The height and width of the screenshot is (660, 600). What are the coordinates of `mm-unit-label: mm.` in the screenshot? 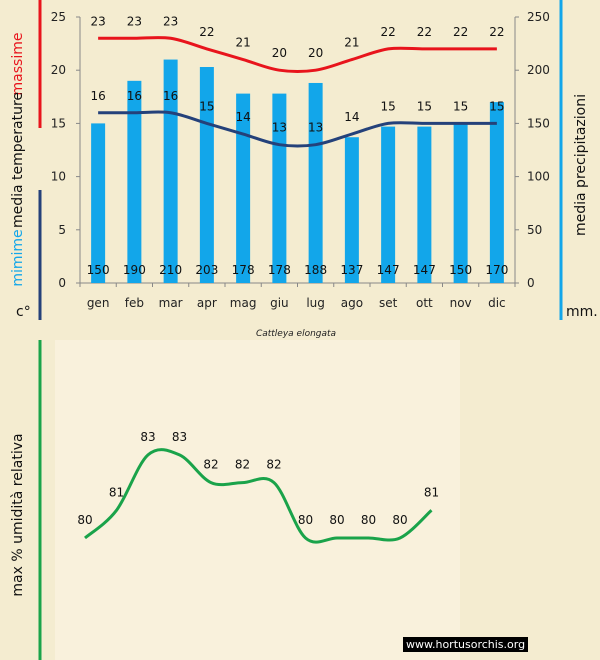 It's located at (582, 312).